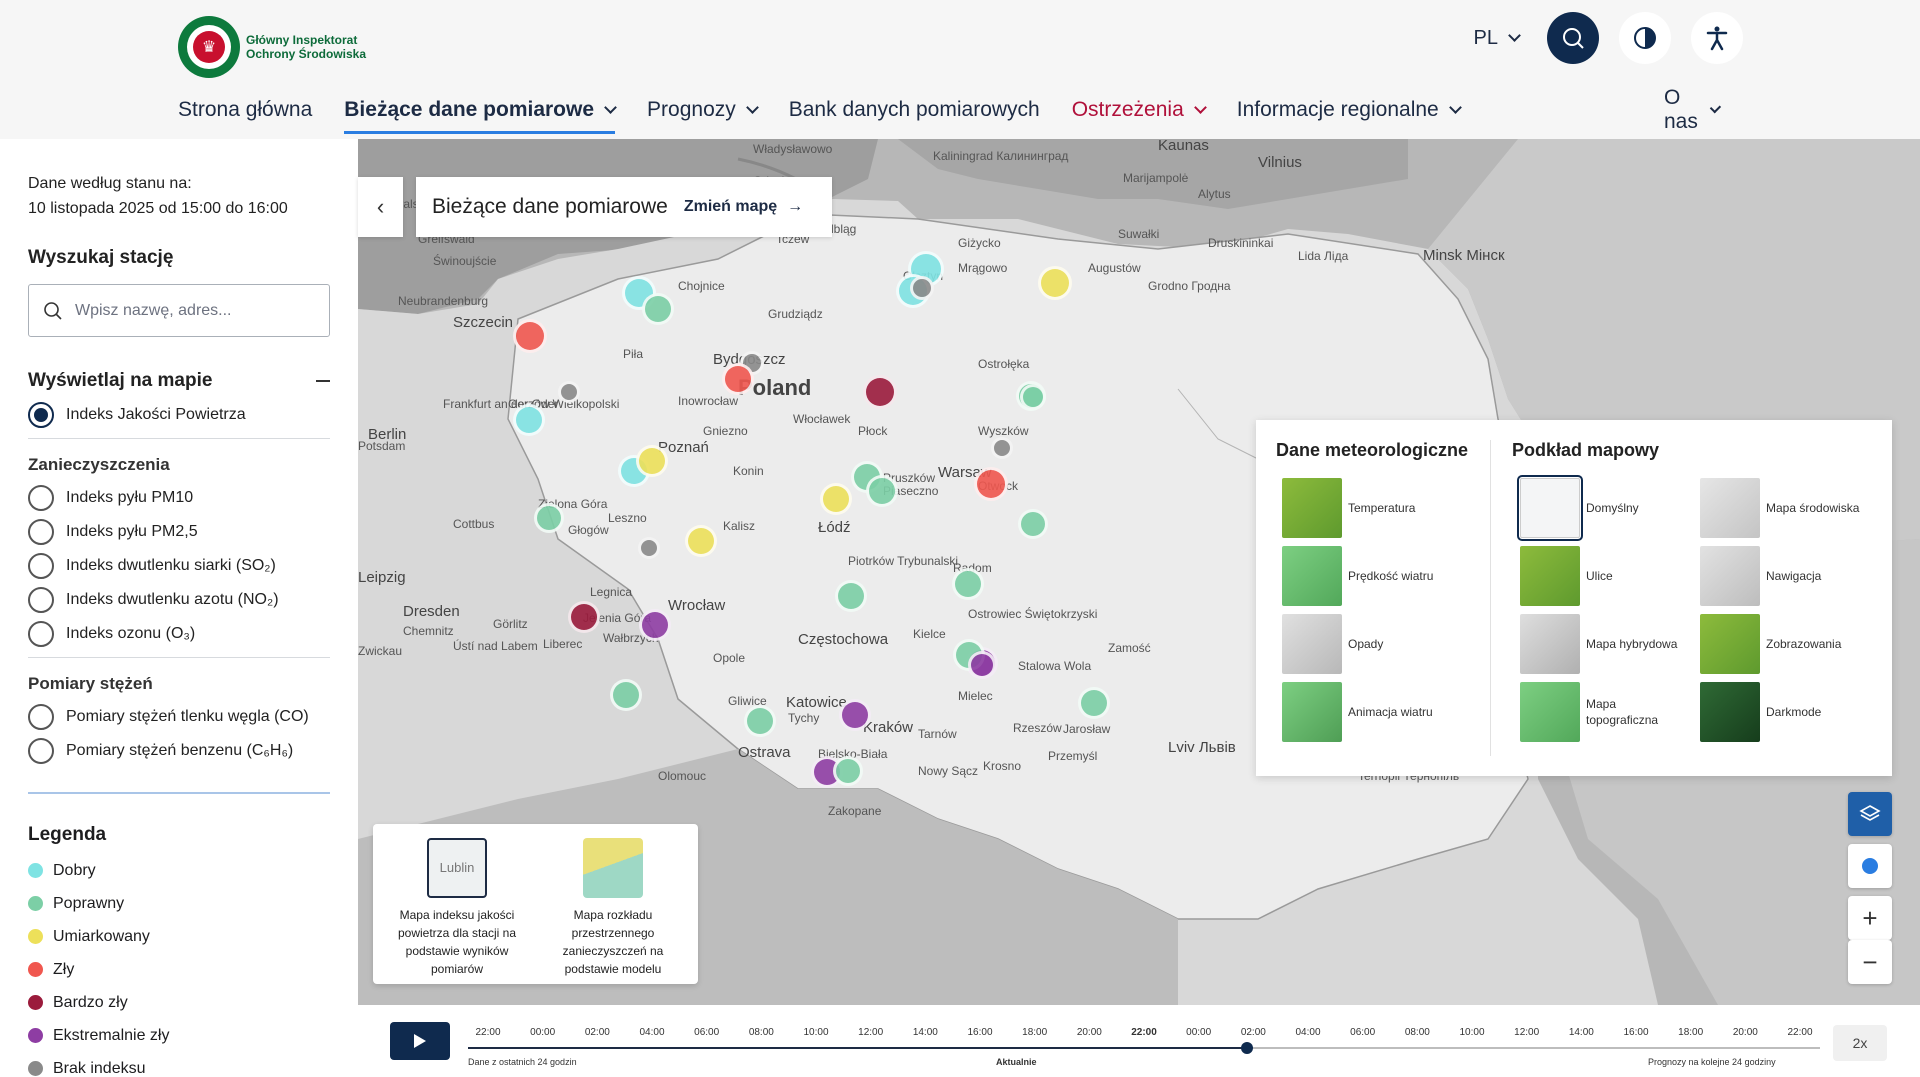 Image resolution: width=1920 pixels, height=1077 pixels. I want to click on radio-benzene: Pomiary stężeń benzenu (C₆H₆), so click(179, 751).